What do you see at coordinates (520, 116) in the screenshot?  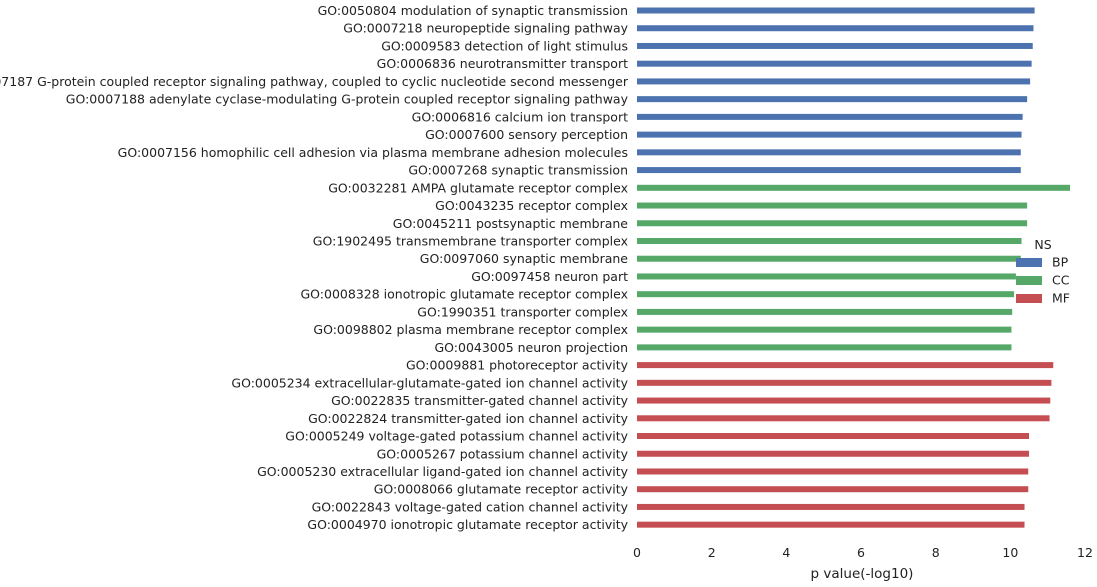 I see `category-label: GO:0006816 calcium ion transport` at bounding box center [520, 116].